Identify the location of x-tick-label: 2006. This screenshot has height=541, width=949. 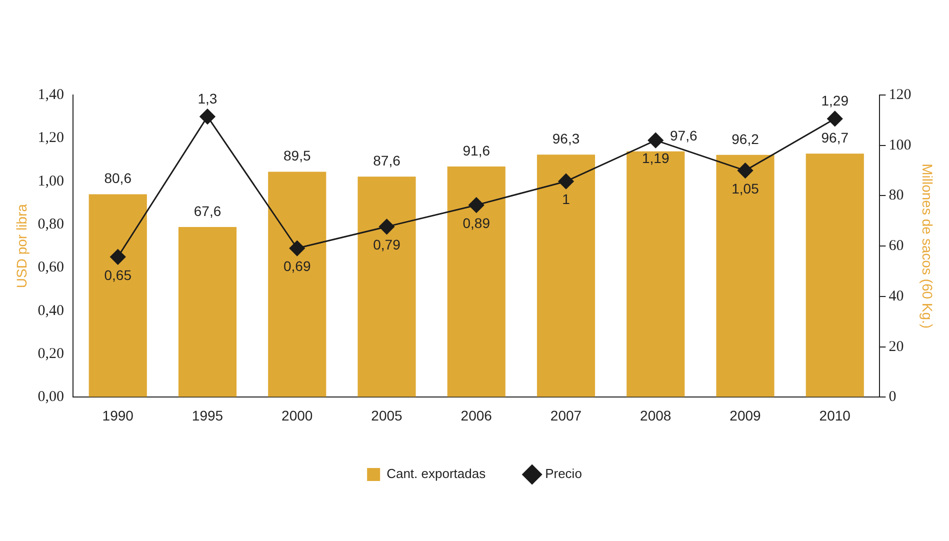
(476, 415).